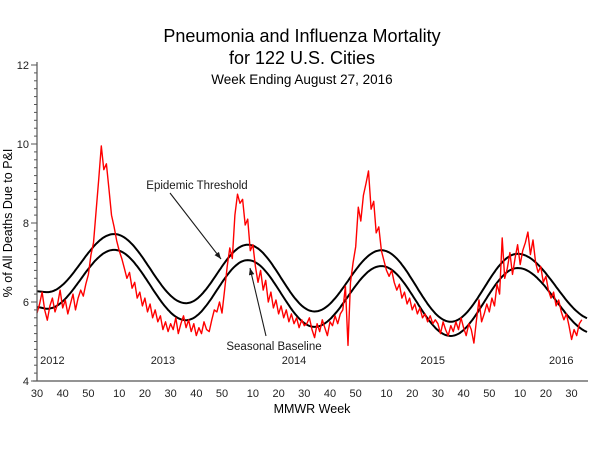  I want to click on epidemic-threshold-arrow, so click(195, 226).